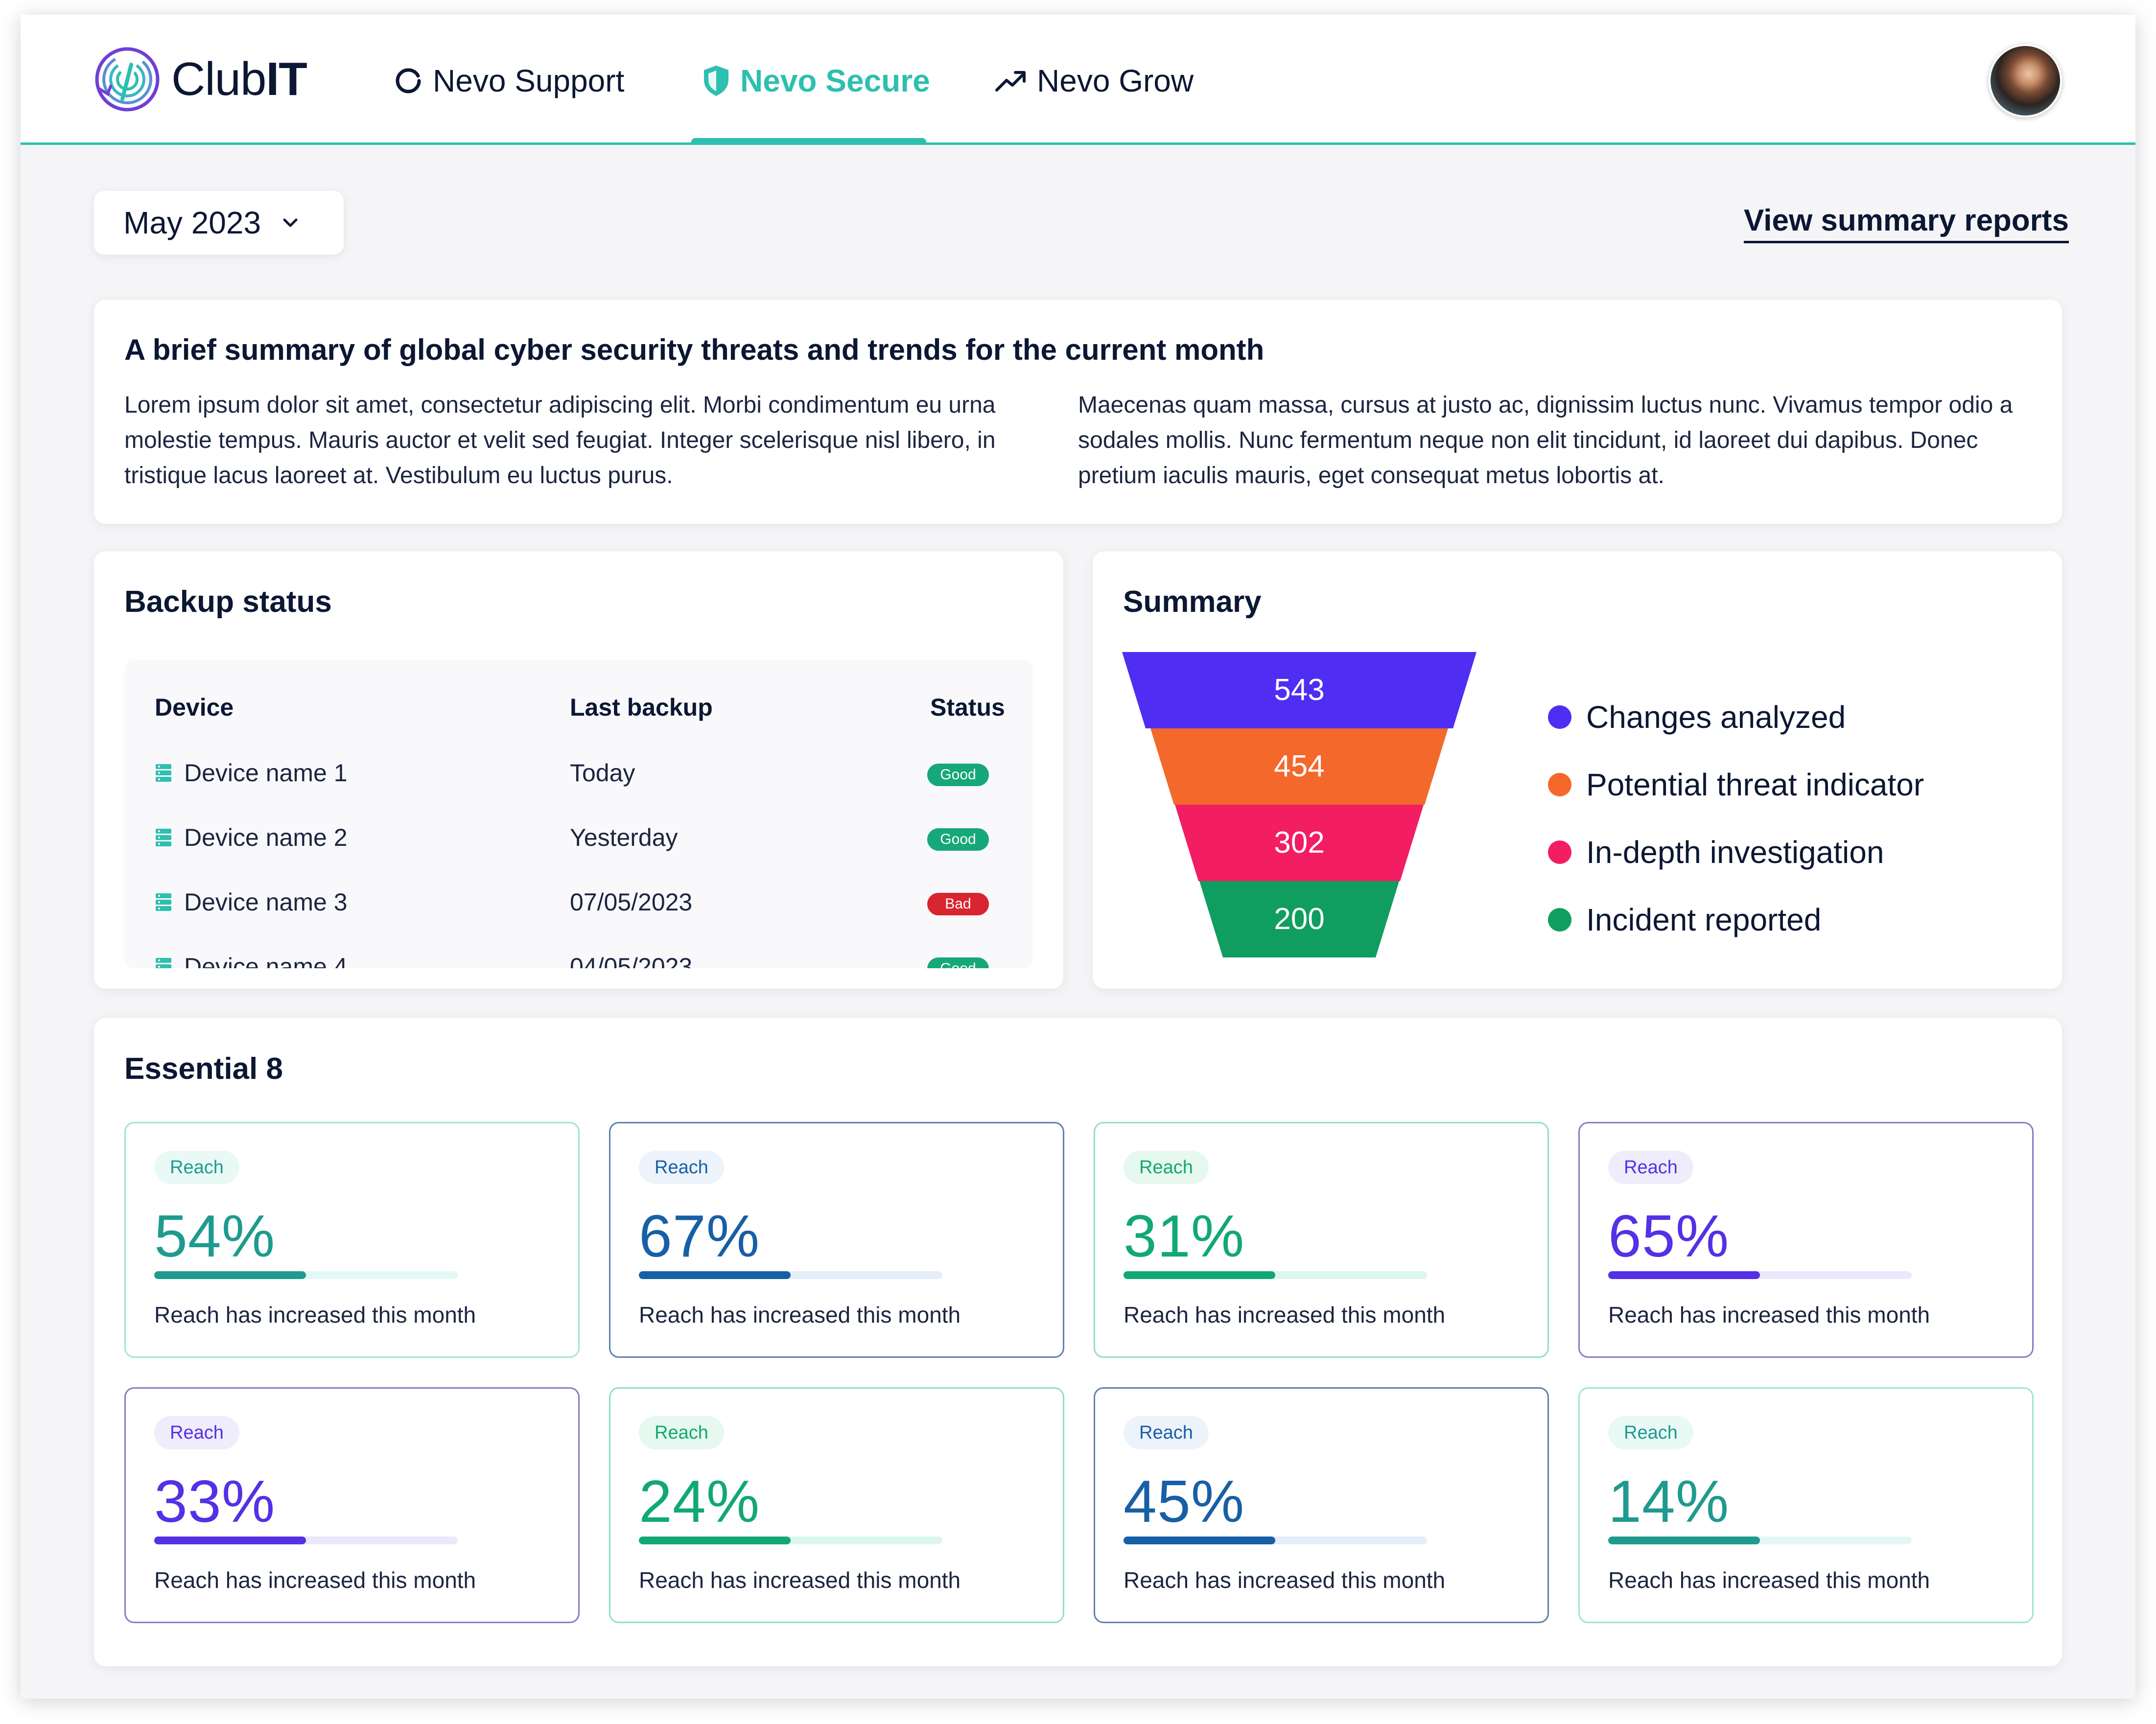 The image size is (2156, 1724). I want to click on legend-label: Potential threat indicator, so click(1755, 784).